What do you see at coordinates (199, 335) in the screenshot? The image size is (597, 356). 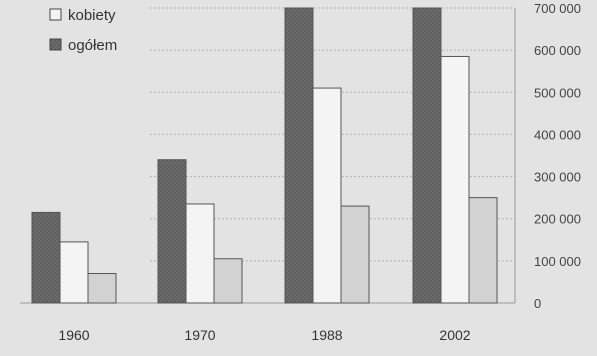 I see `x-category-label: 1970` at bounding box center [199, 335].